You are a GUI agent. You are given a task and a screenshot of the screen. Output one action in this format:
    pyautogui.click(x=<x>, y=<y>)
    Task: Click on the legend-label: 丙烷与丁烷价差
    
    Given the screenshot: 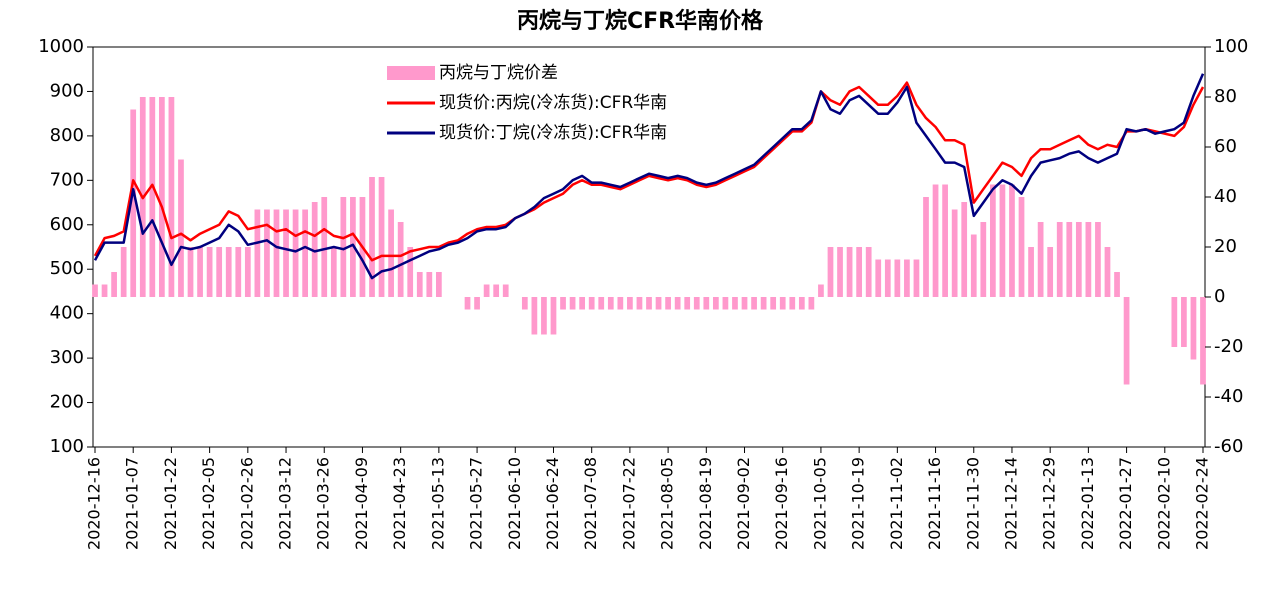 What is the action you would take?
    pyautogui.click(x=498, y=73)
    